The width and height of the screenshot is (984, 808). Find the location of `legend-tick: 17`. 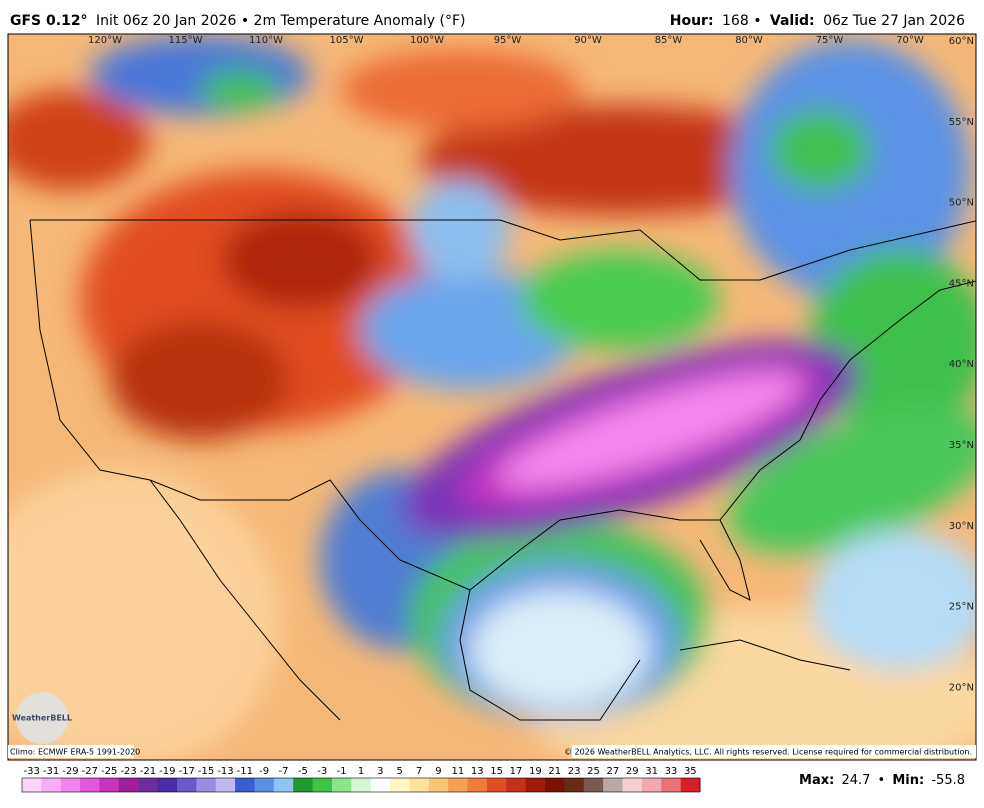

legend-tick: 17 is located at coordinates (516, 771).